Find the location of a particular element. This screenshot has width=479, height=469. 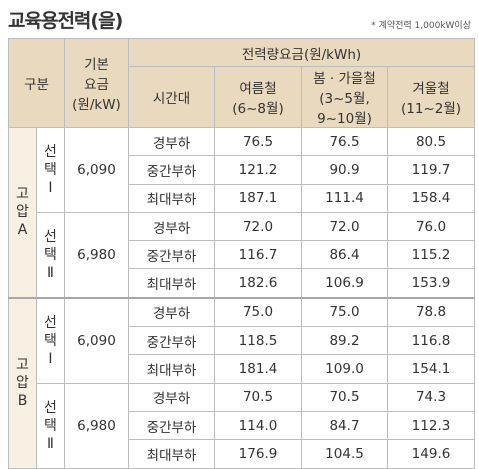

header-spring-fall-line2: (3~5월, is located at coordinates (344, 99).